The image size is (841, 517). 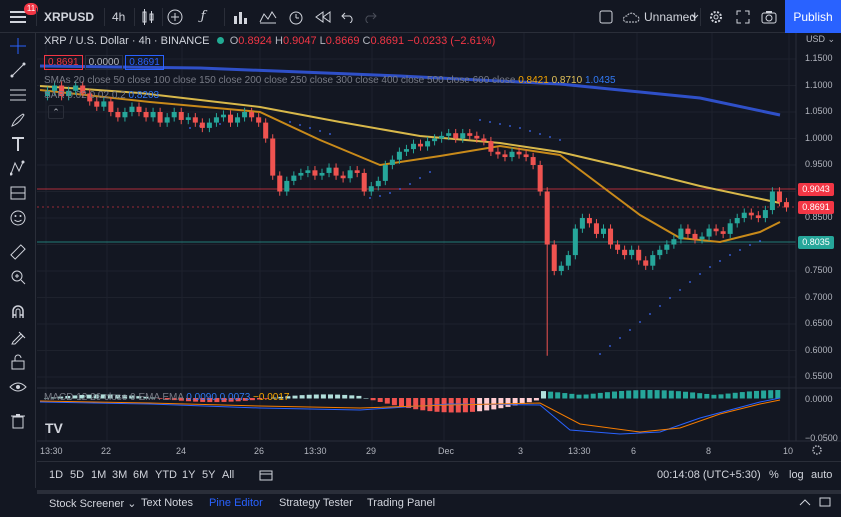 What do you see at coordinates (709, 475) in the screenshot?
I see `timezone-clock: 00:14:08 (UTC+5:30)` at bounding box center [709, 475].